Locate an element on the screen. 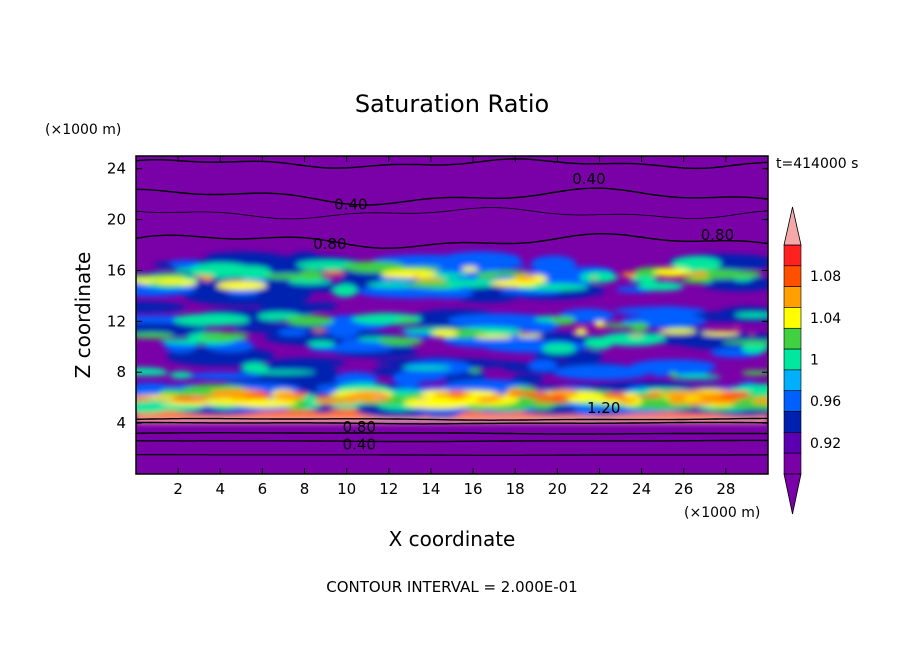 This screenshot has height=658, width=904. x-tick-label: 24 is located at coordinates (641, 489).